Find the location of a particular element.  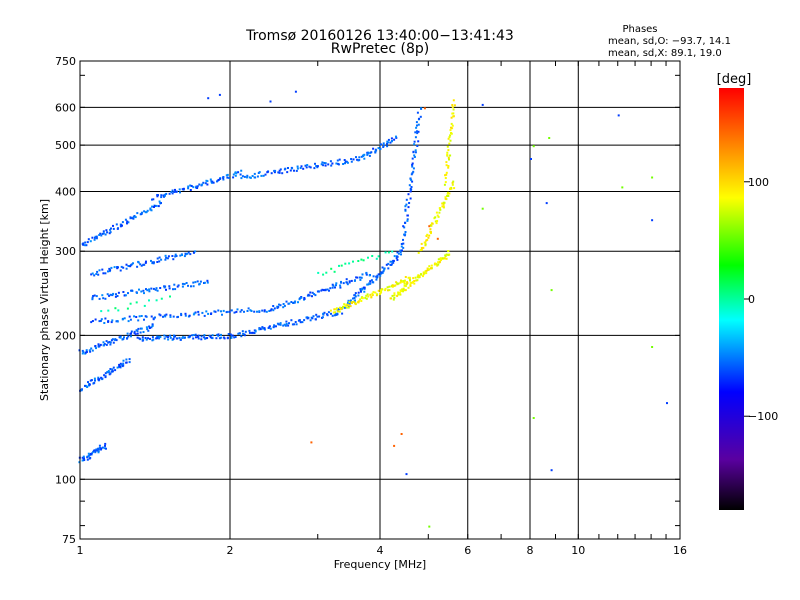

chart-subtitle: RwPretec (8p) is located at coordinates (380, 49).